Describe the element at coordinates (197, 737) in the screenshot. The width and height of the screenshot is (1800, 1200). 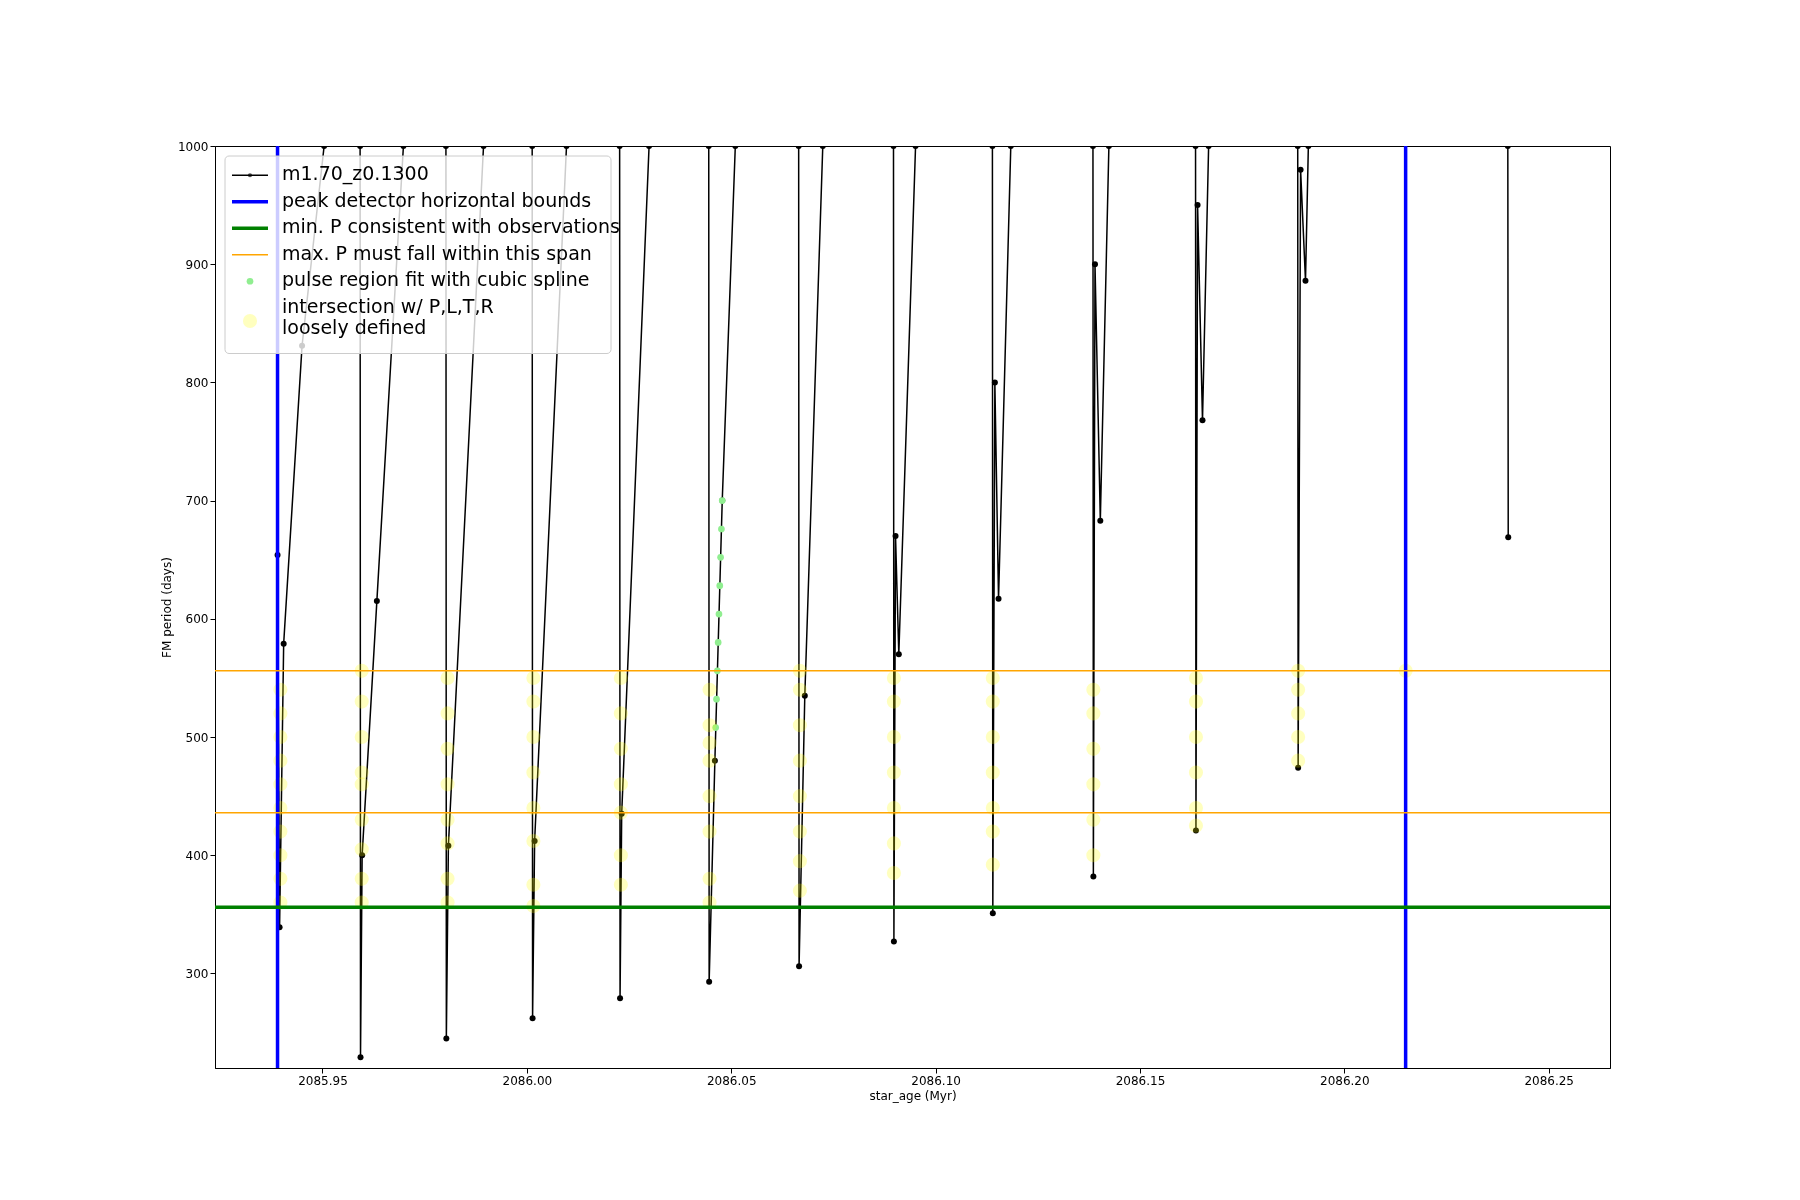
I see `y-tick-label: 500` at that location.